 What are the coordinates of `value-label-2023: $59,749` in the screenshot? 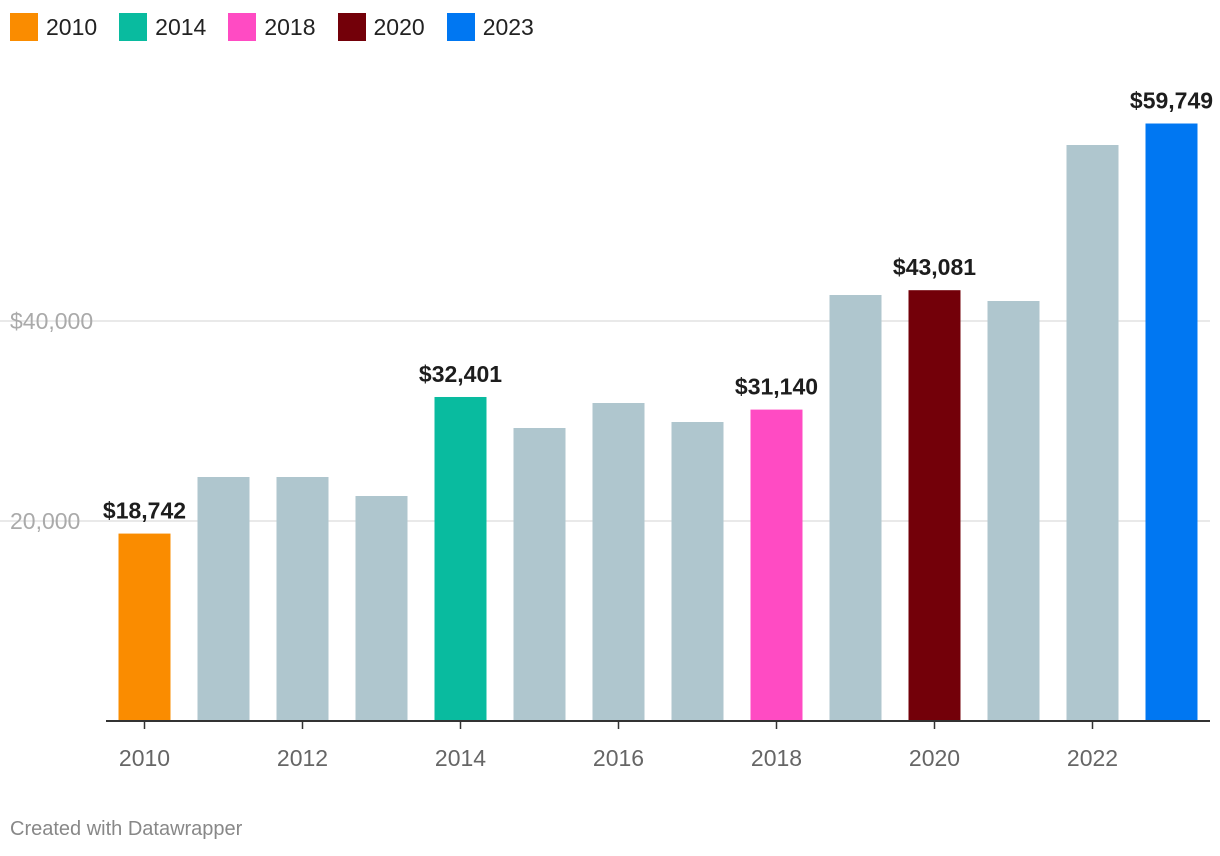 It's located at (1171, 101).